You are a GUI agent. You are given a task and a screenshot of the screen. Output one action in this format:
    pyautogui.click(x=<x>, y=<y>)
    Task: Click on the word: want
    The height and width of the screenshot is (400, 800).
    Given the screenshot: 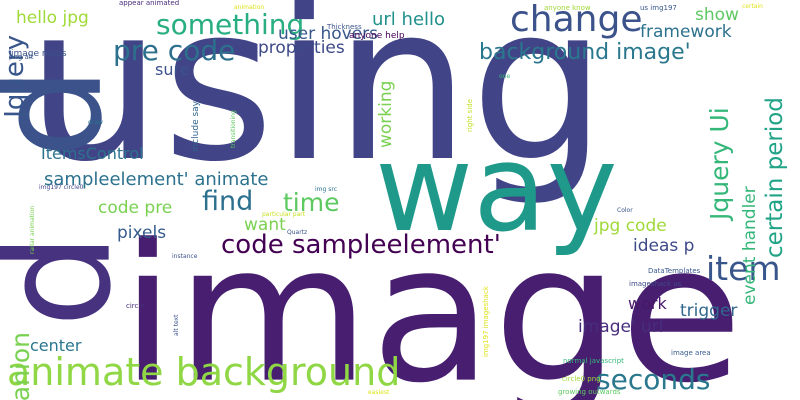 What is the action you would take?
    pyautogui.click(x=265, y=225)
    